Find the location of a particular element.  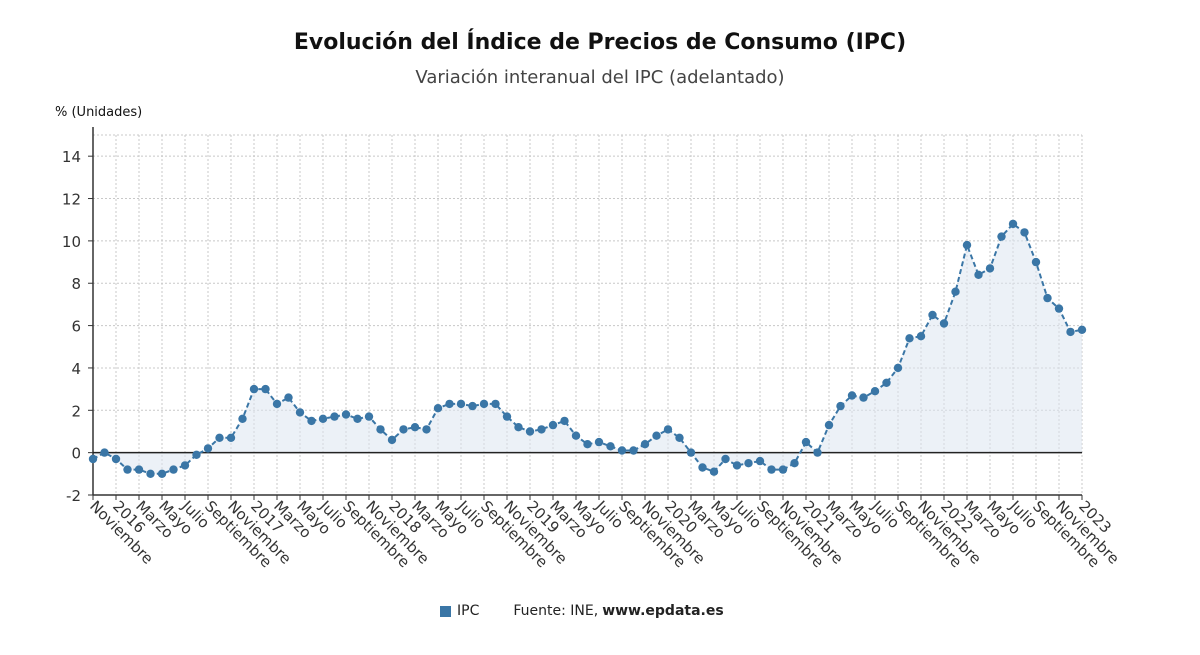

y-tick-label: 12 is located at coordinates (71, 200).